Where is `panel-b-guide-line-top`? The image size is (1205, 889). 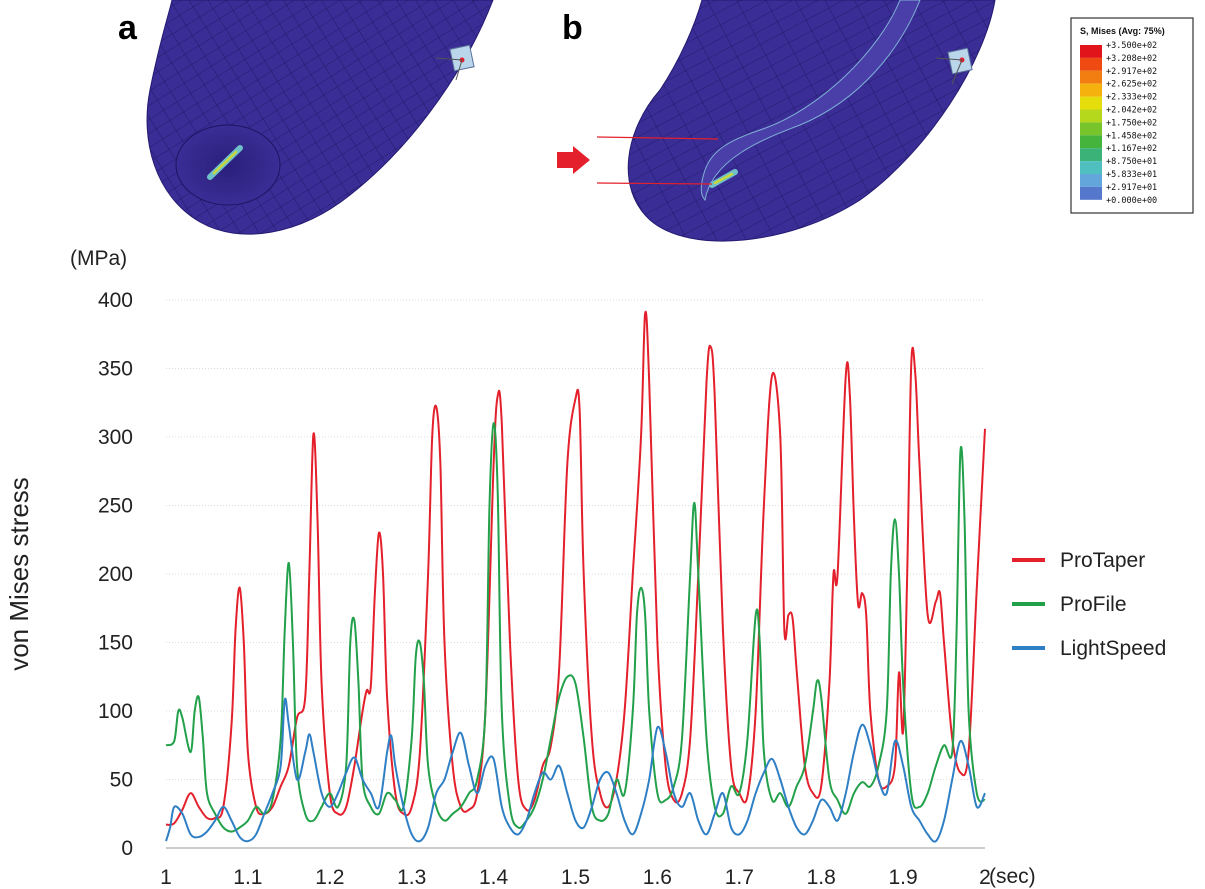 panel-b-guide-line-top is located at coordinates (657, 138).